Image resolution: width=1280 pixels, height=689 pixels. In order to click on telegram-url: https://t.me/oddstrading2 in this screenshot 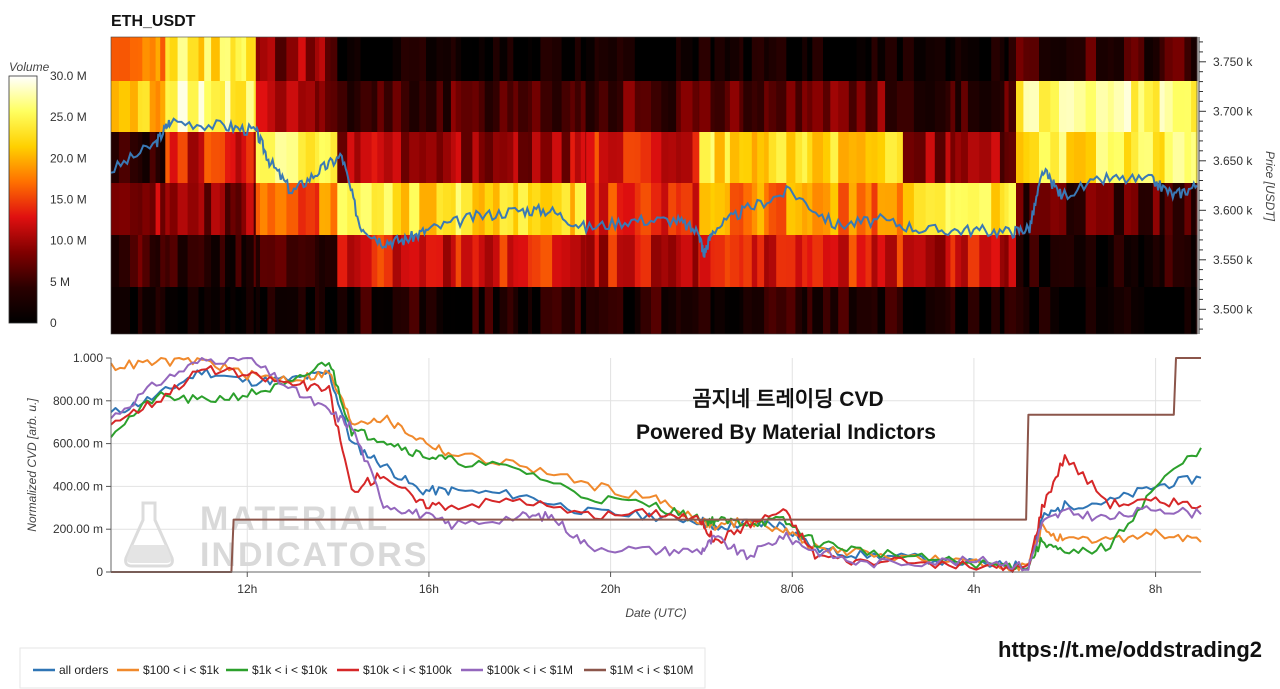, I will do `click(1130, 649)`.